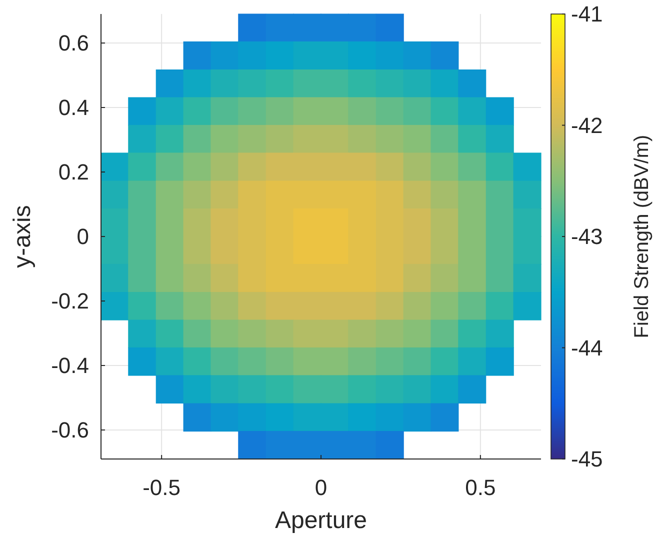  What do you see at coordinates (480, 487) in the screenshot?
I see `x-tick-label: 0.5` at bounding box center [480, 487].